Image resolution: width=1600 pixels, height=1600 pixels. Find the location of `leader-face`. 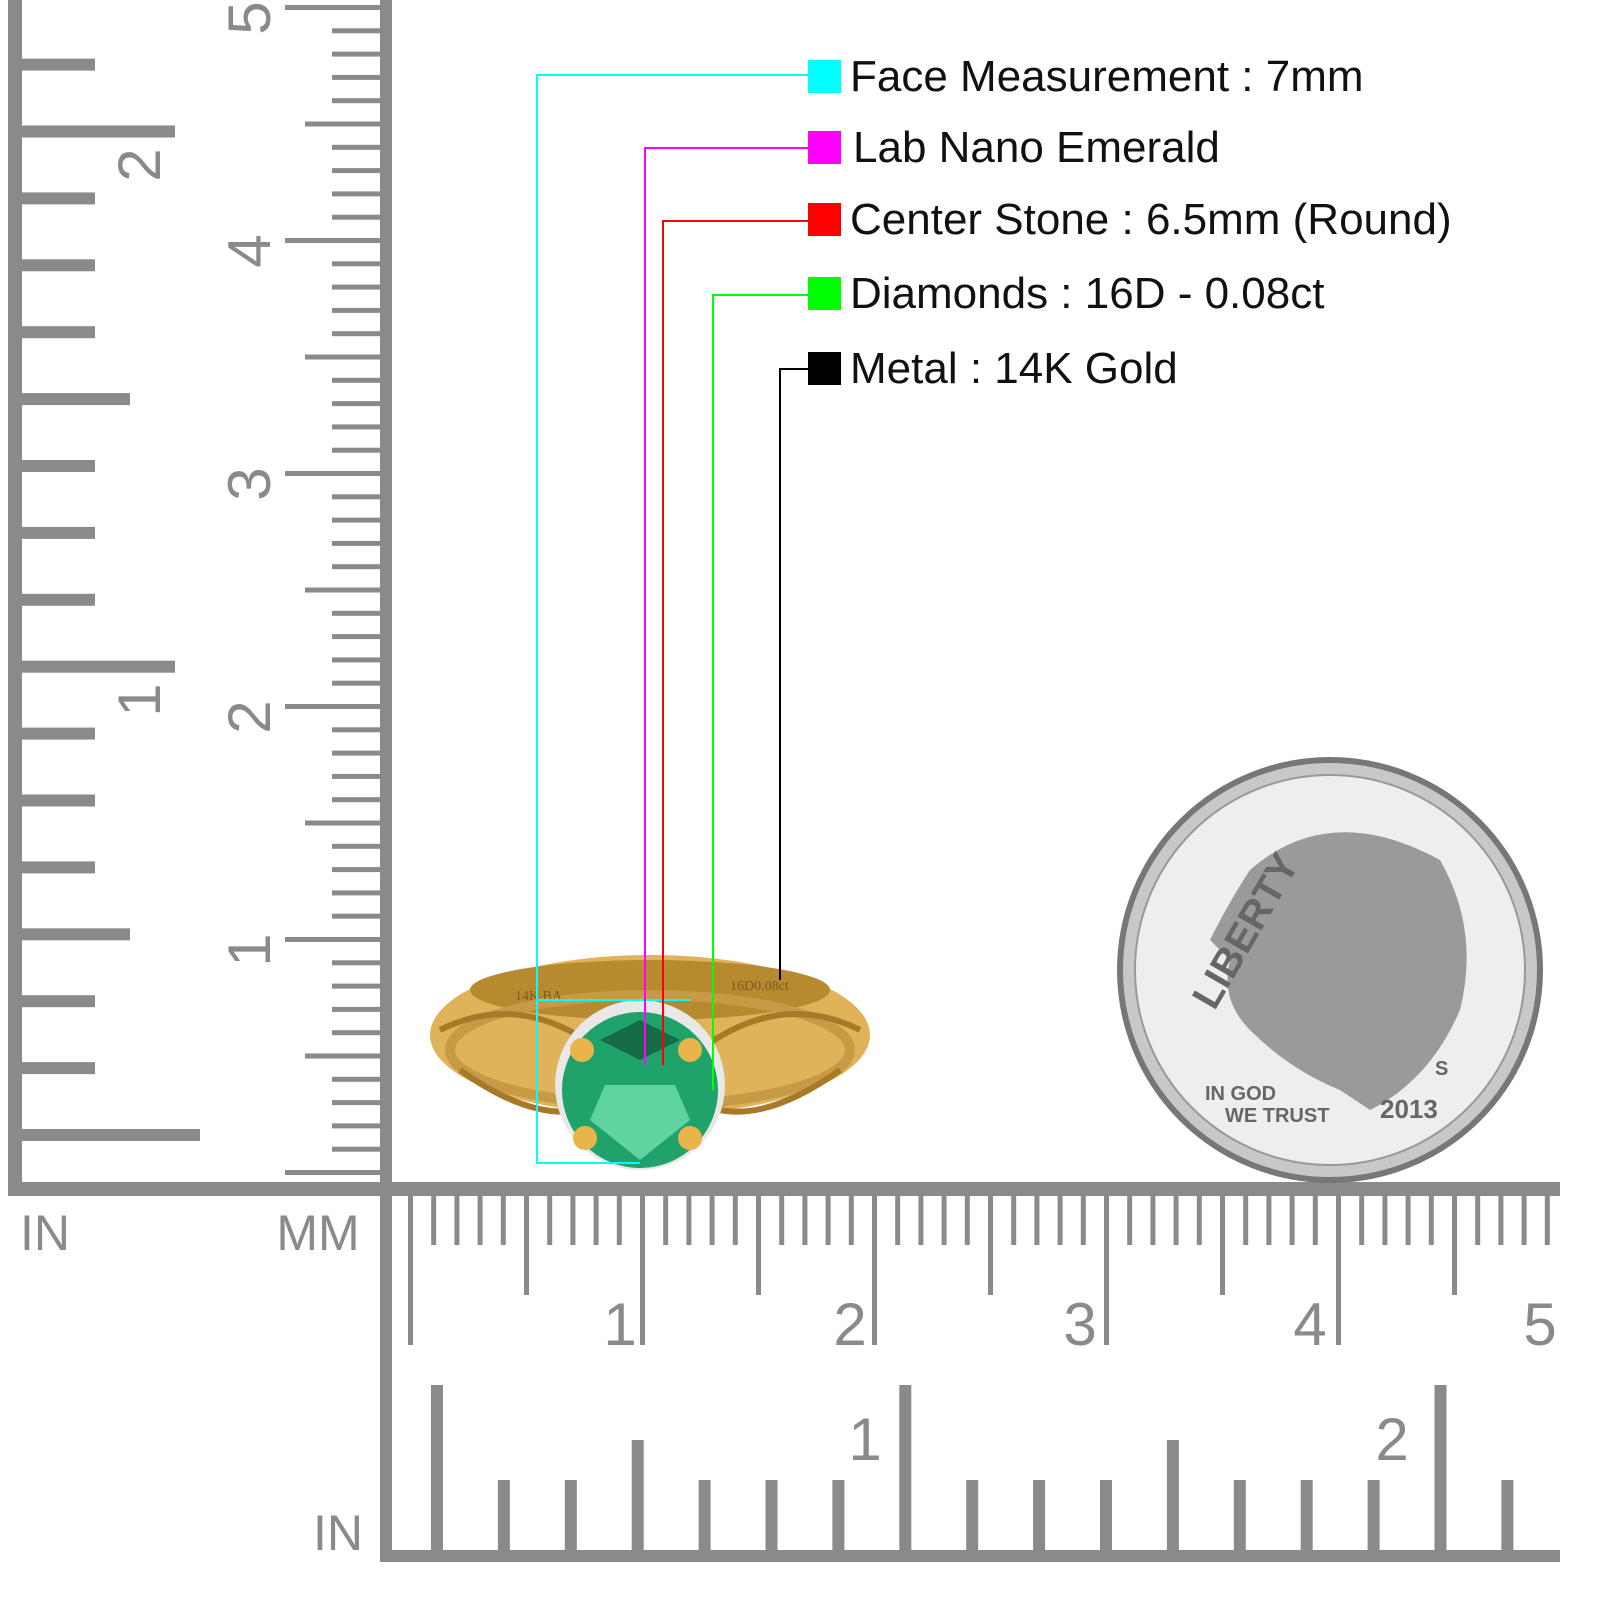

leader-face is located at coordinates (672, 619).